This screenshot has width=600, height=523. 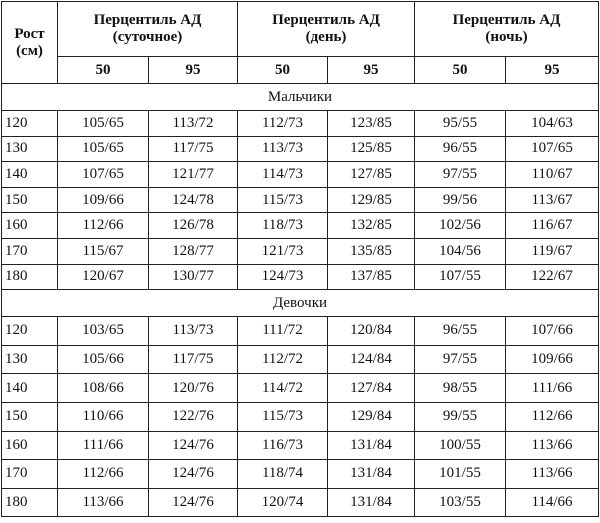 What do you see at coordinates (282, 445) in the screenshot?
I see `bp-cell: 116/73` at bounding box center [282, 445].